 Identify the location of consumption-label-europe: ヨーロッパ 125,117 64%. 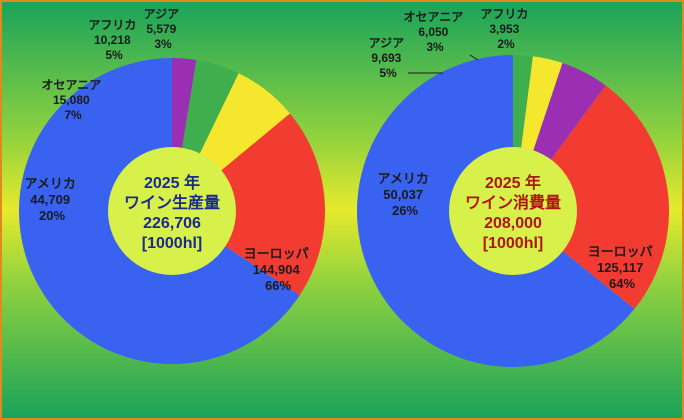
(622, 267).